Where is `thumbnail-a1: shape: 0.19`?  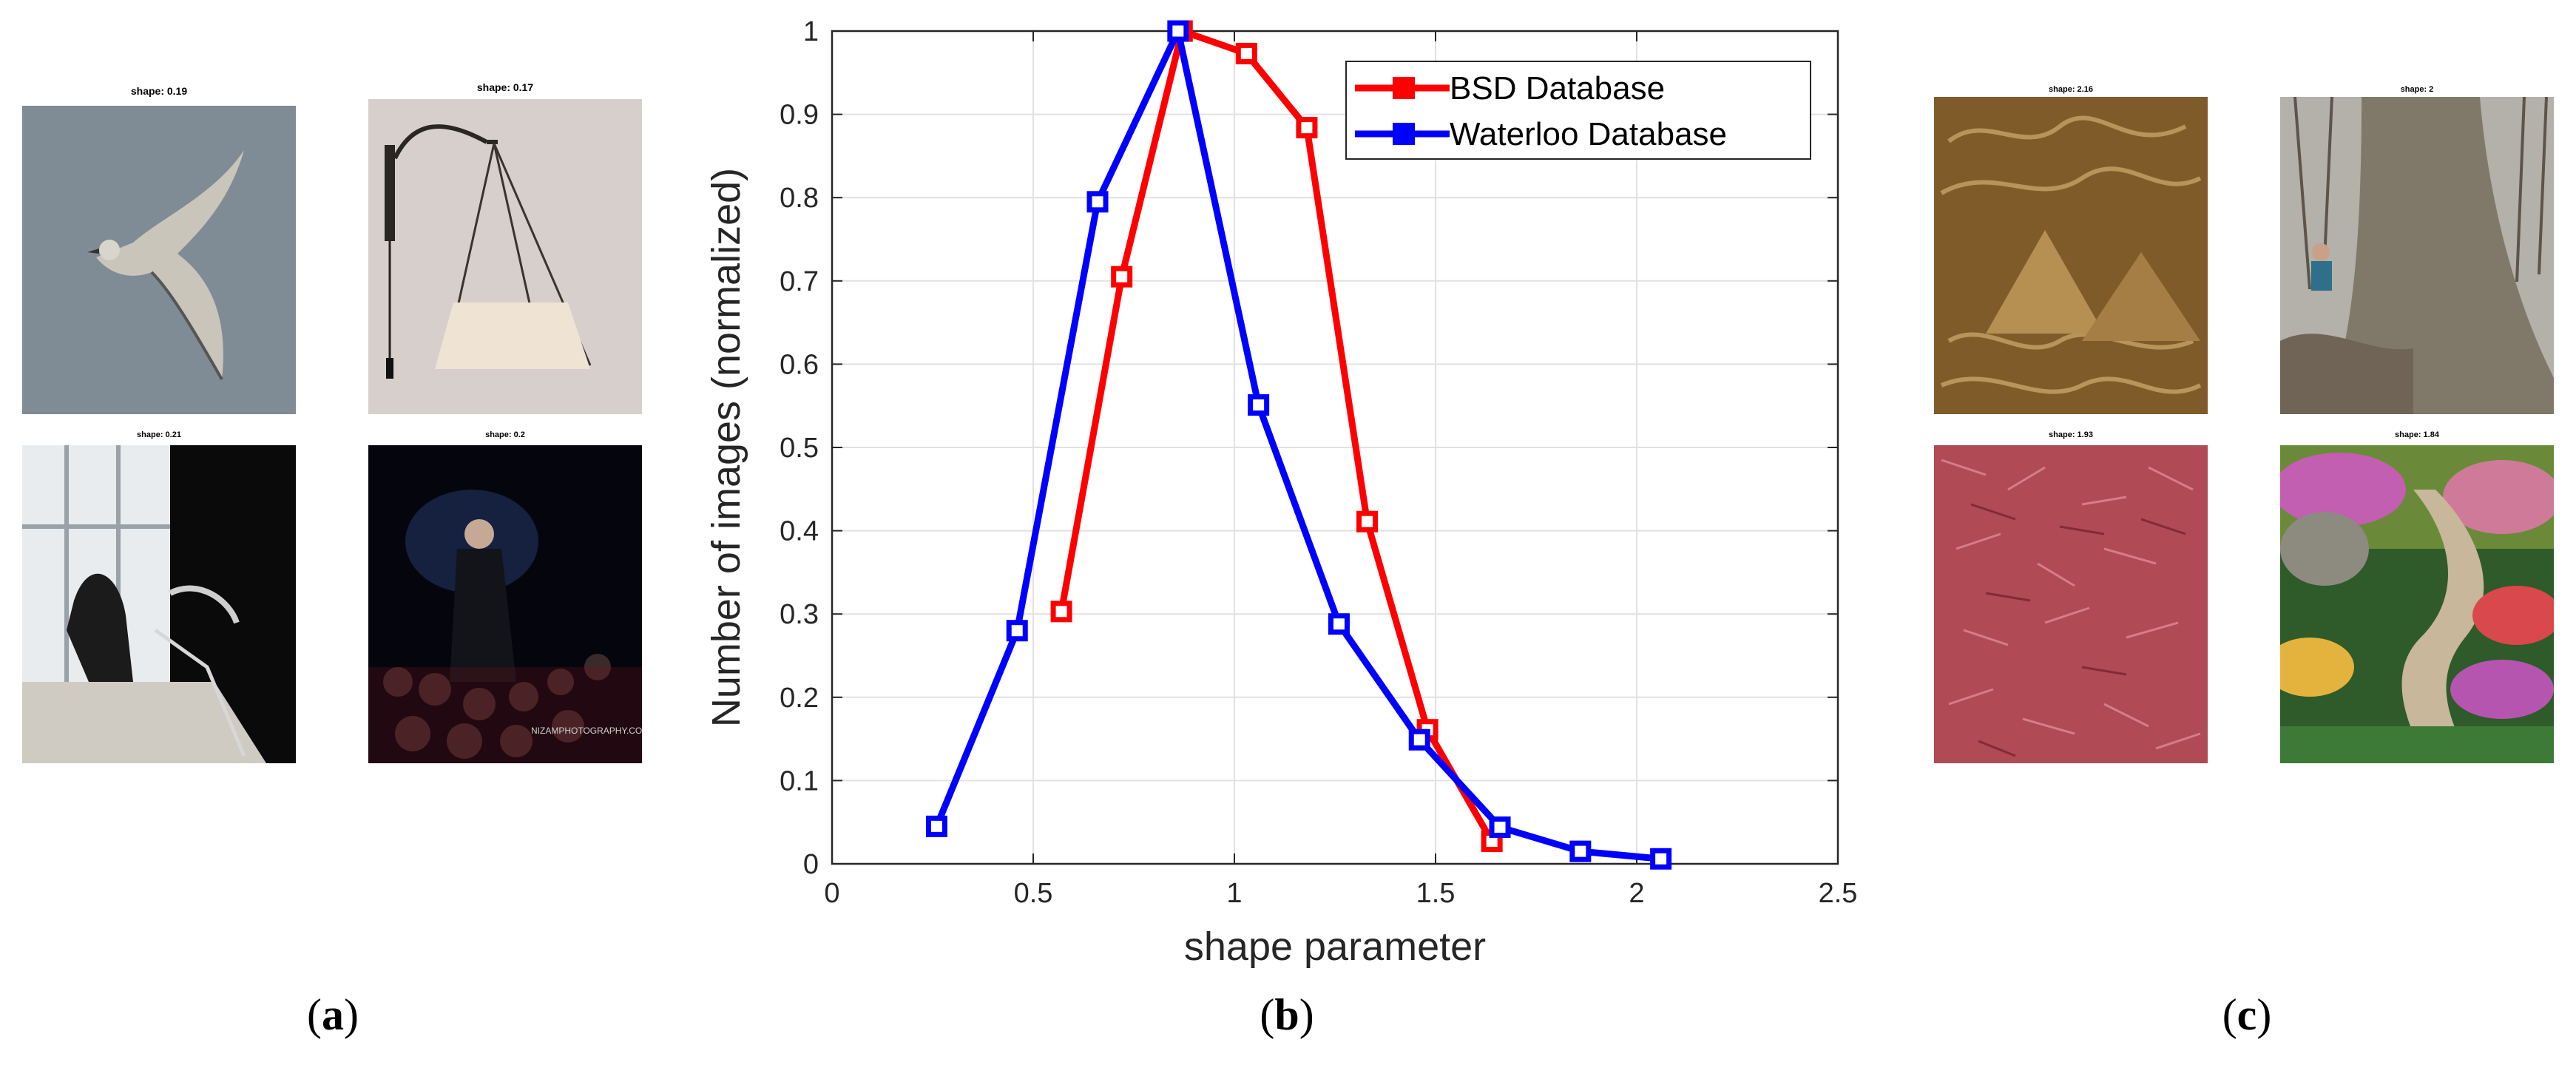
thumbnail-a1: shape: 0.19 is located at coordinates (159, 249).